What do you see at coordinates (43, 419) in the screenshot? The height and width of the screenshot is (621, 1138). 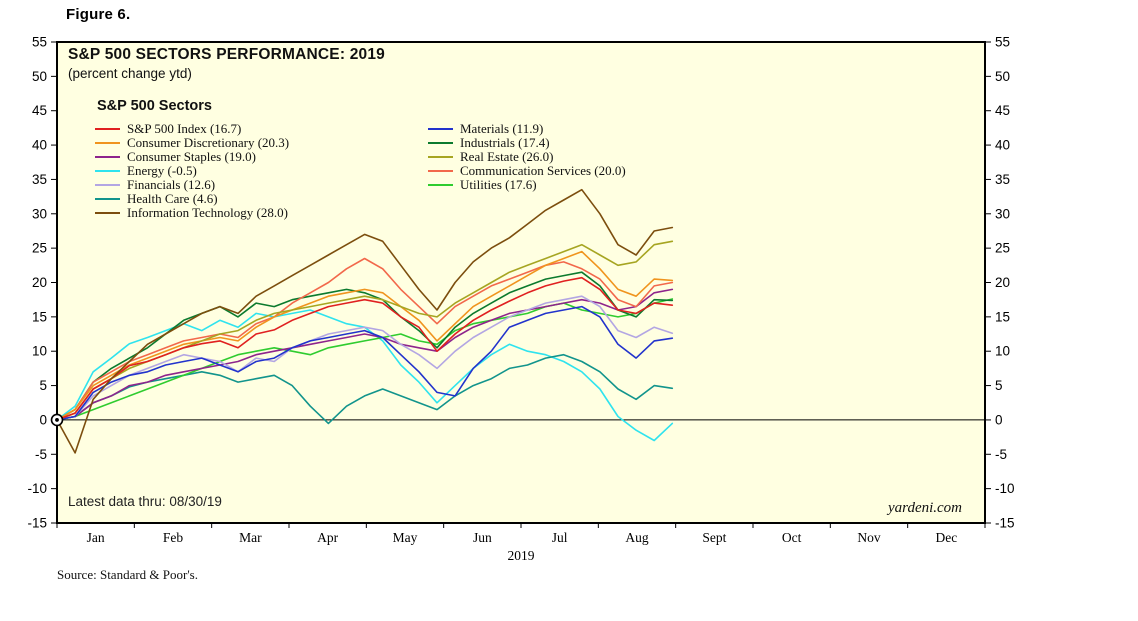 I see `y-tick-label-left: 0` at bounding box center [43, 419].